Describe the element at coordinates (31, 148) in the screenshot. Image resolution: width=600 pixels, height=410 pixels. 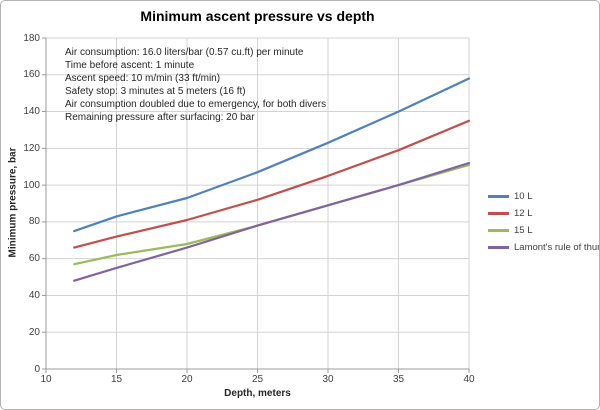
I see `y-tick-label: 120` at that location.